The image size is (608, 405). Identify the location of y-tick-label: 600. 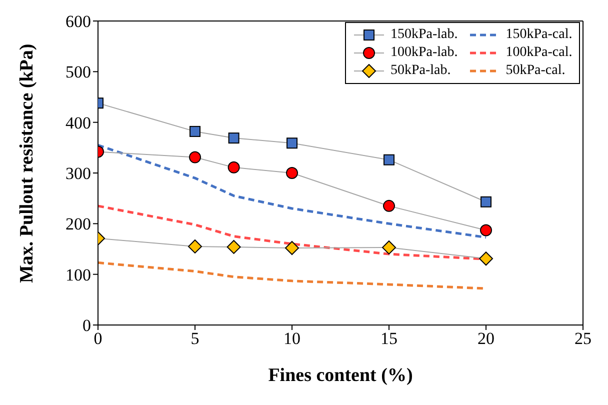
(78, 22).